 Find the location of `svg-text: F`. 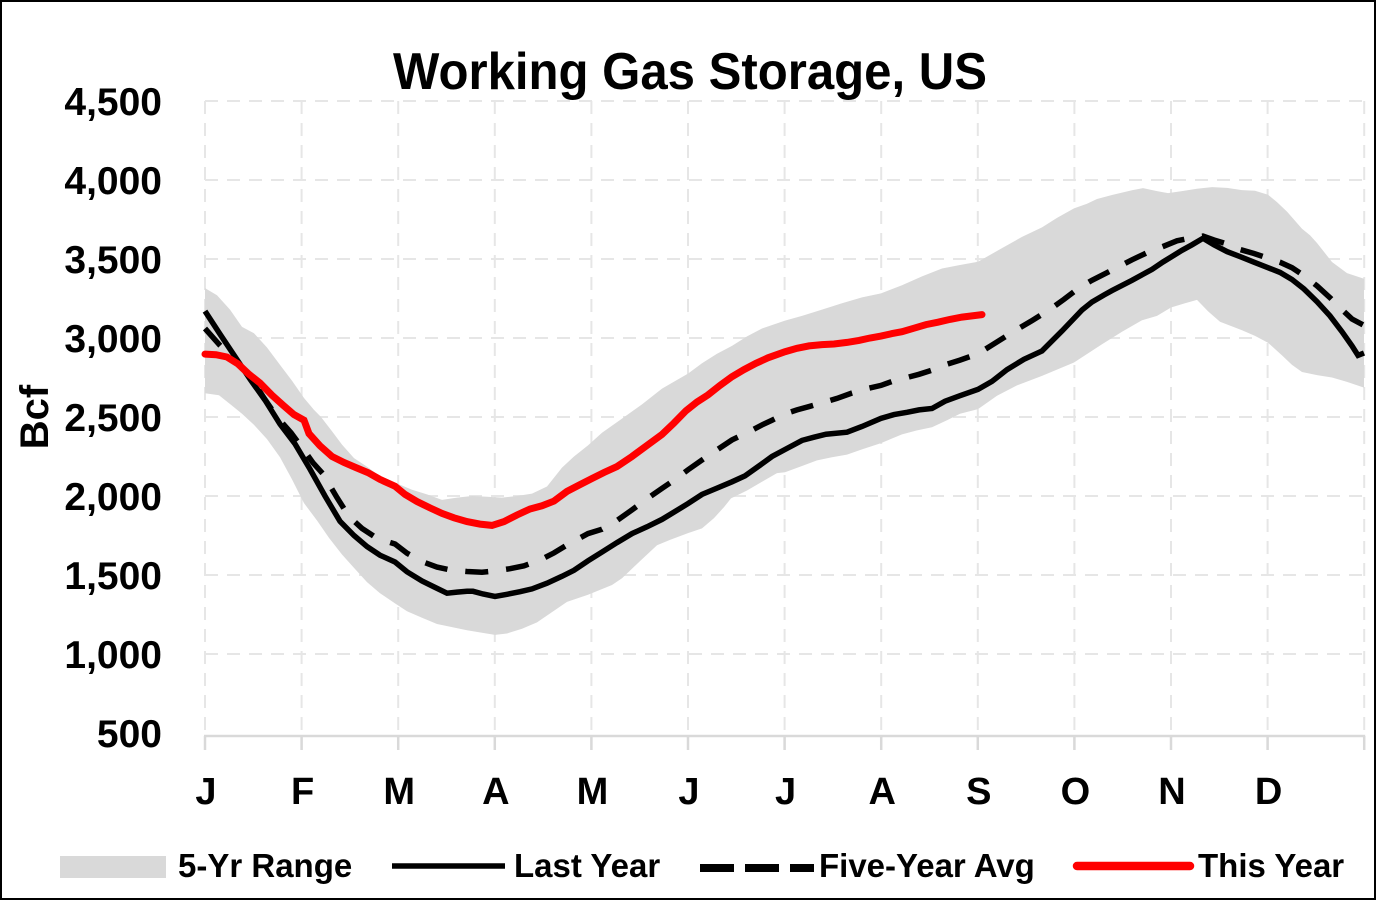

svg-text: F is located at coordinates (302, 792).